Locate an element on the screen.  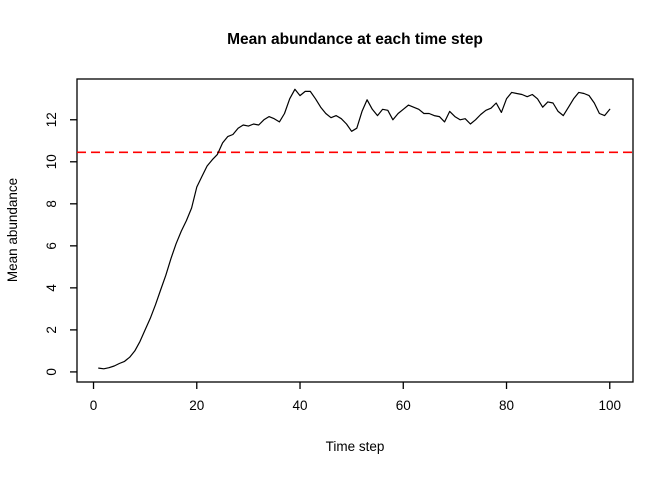
x-tick-label: 80 is located at coordinates (506, 405).